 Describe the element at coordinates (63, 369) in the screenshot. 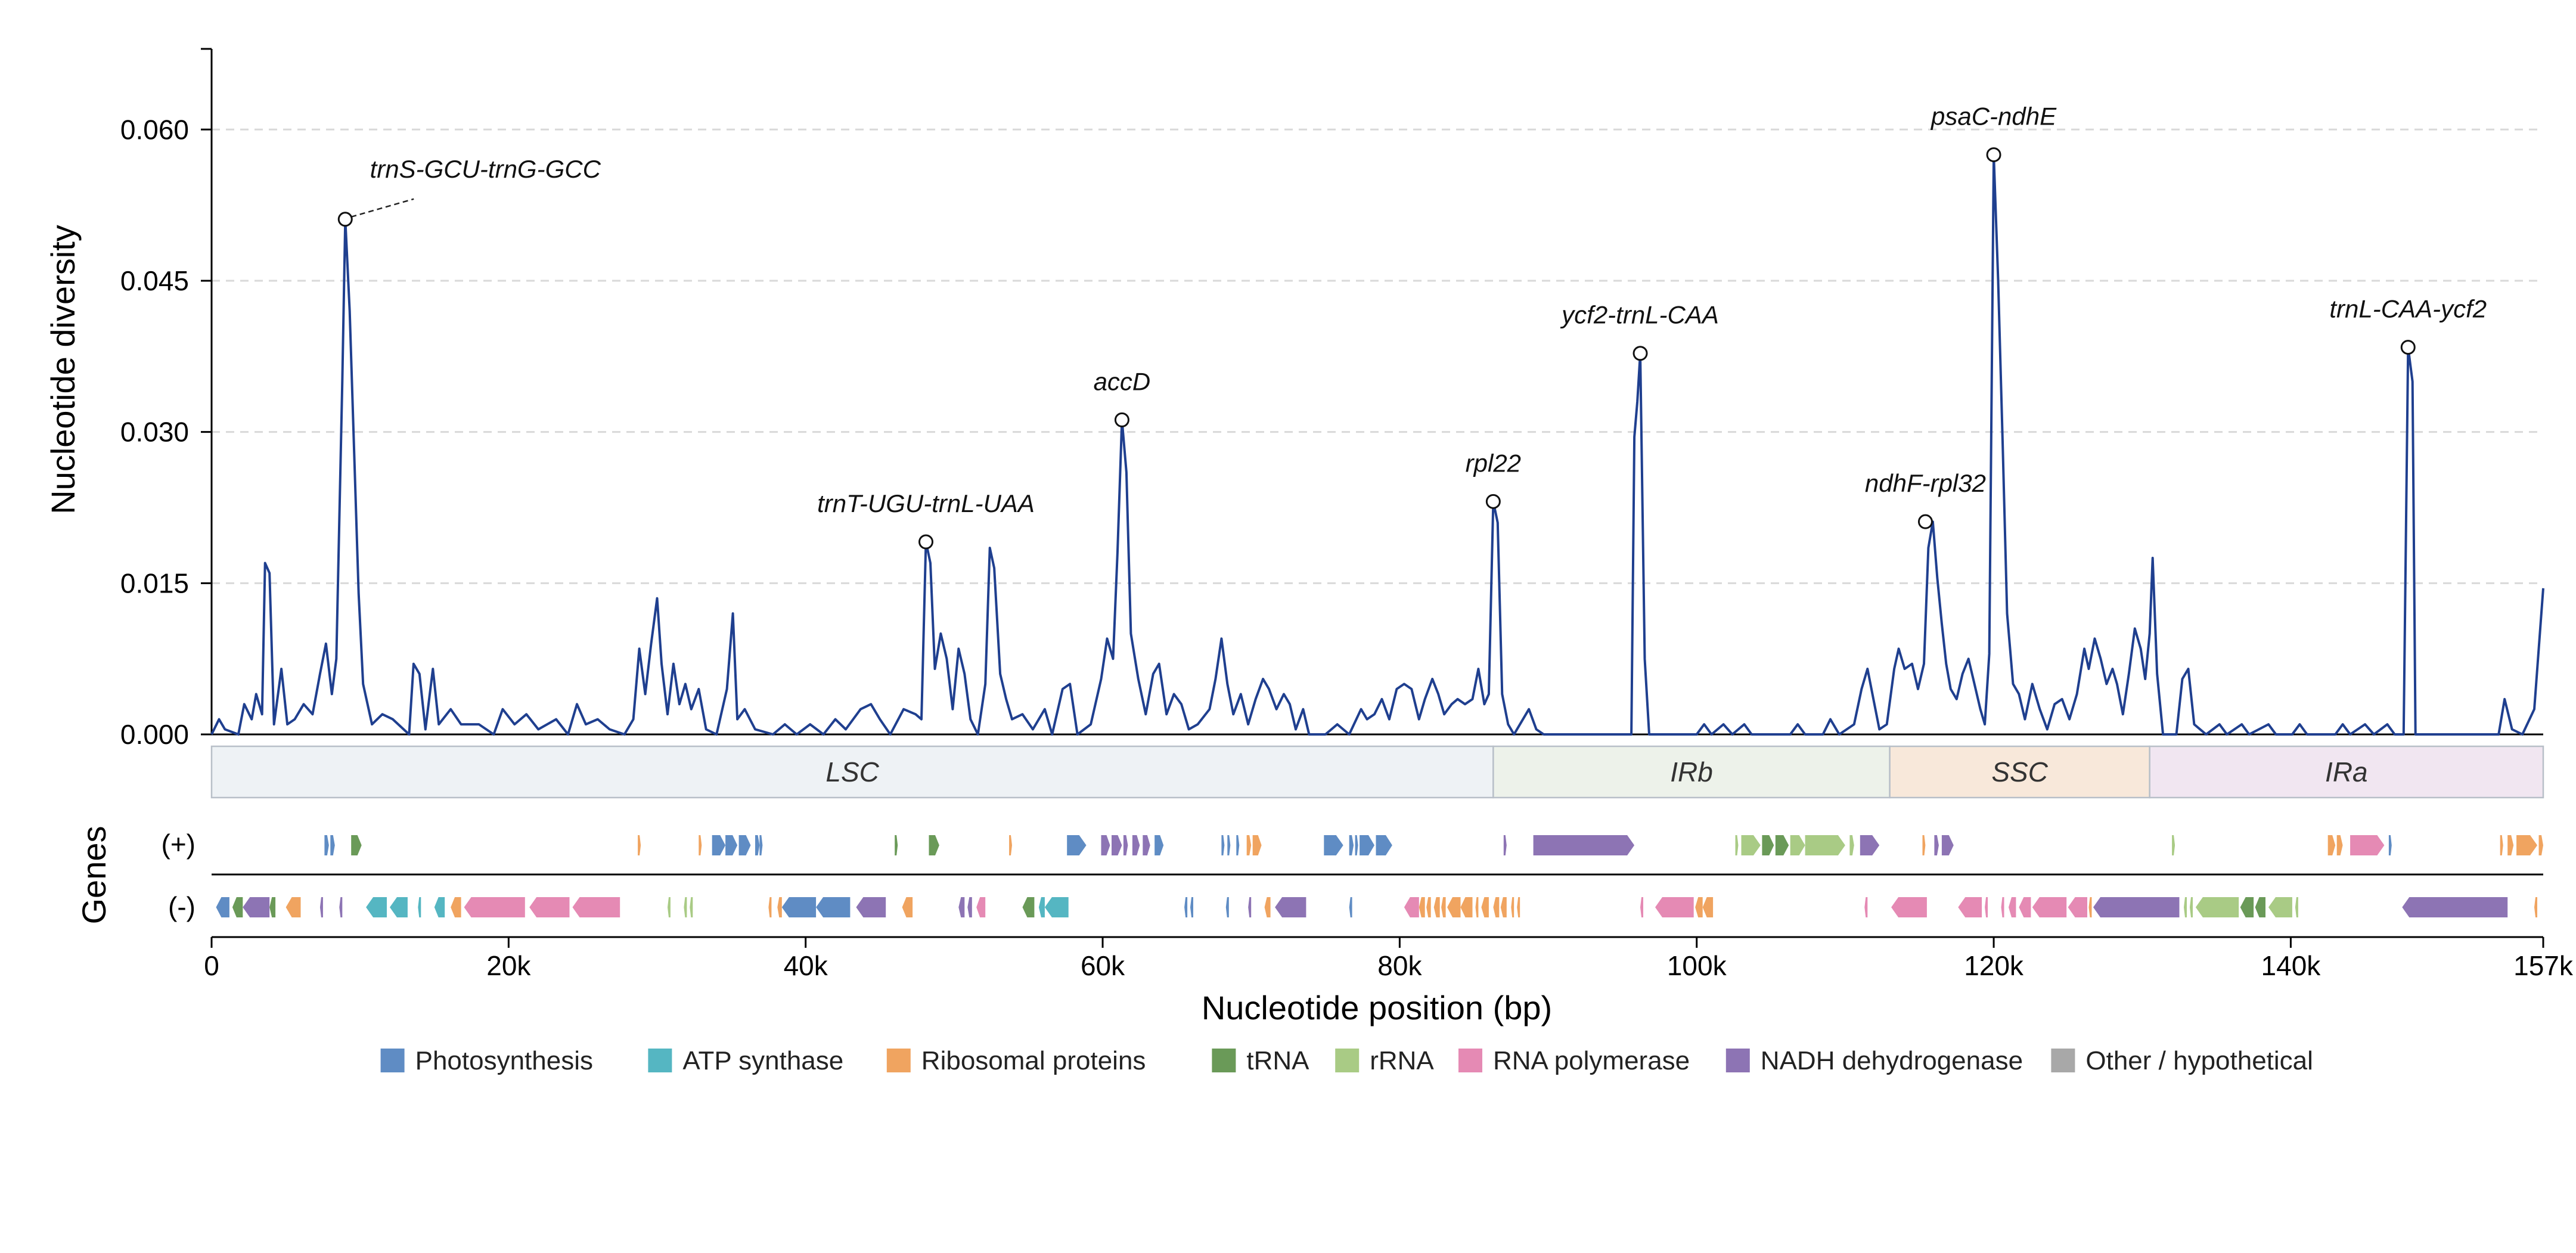

I see `y-axis-title: Nucleotide diversity` at that location.